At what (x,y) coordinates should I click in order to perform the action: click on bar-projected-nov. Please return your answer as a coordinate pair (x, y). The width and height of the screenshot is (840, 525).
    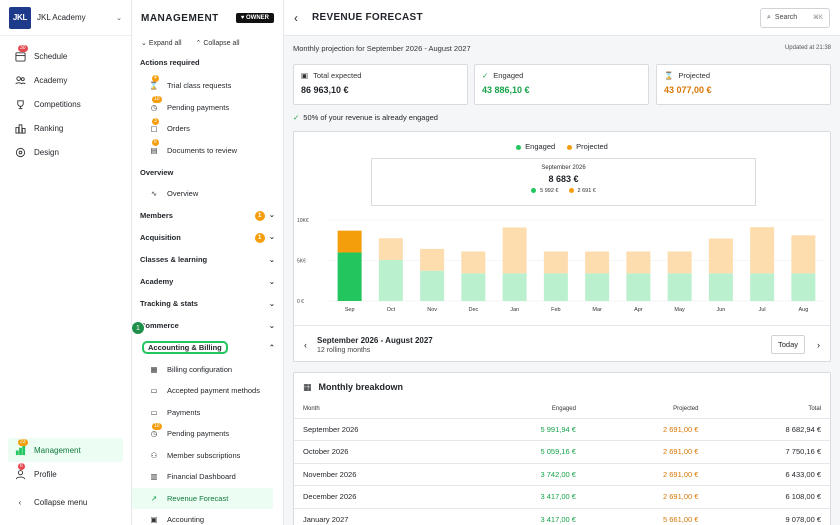
    Looking at the image, I should click on (432, 259).